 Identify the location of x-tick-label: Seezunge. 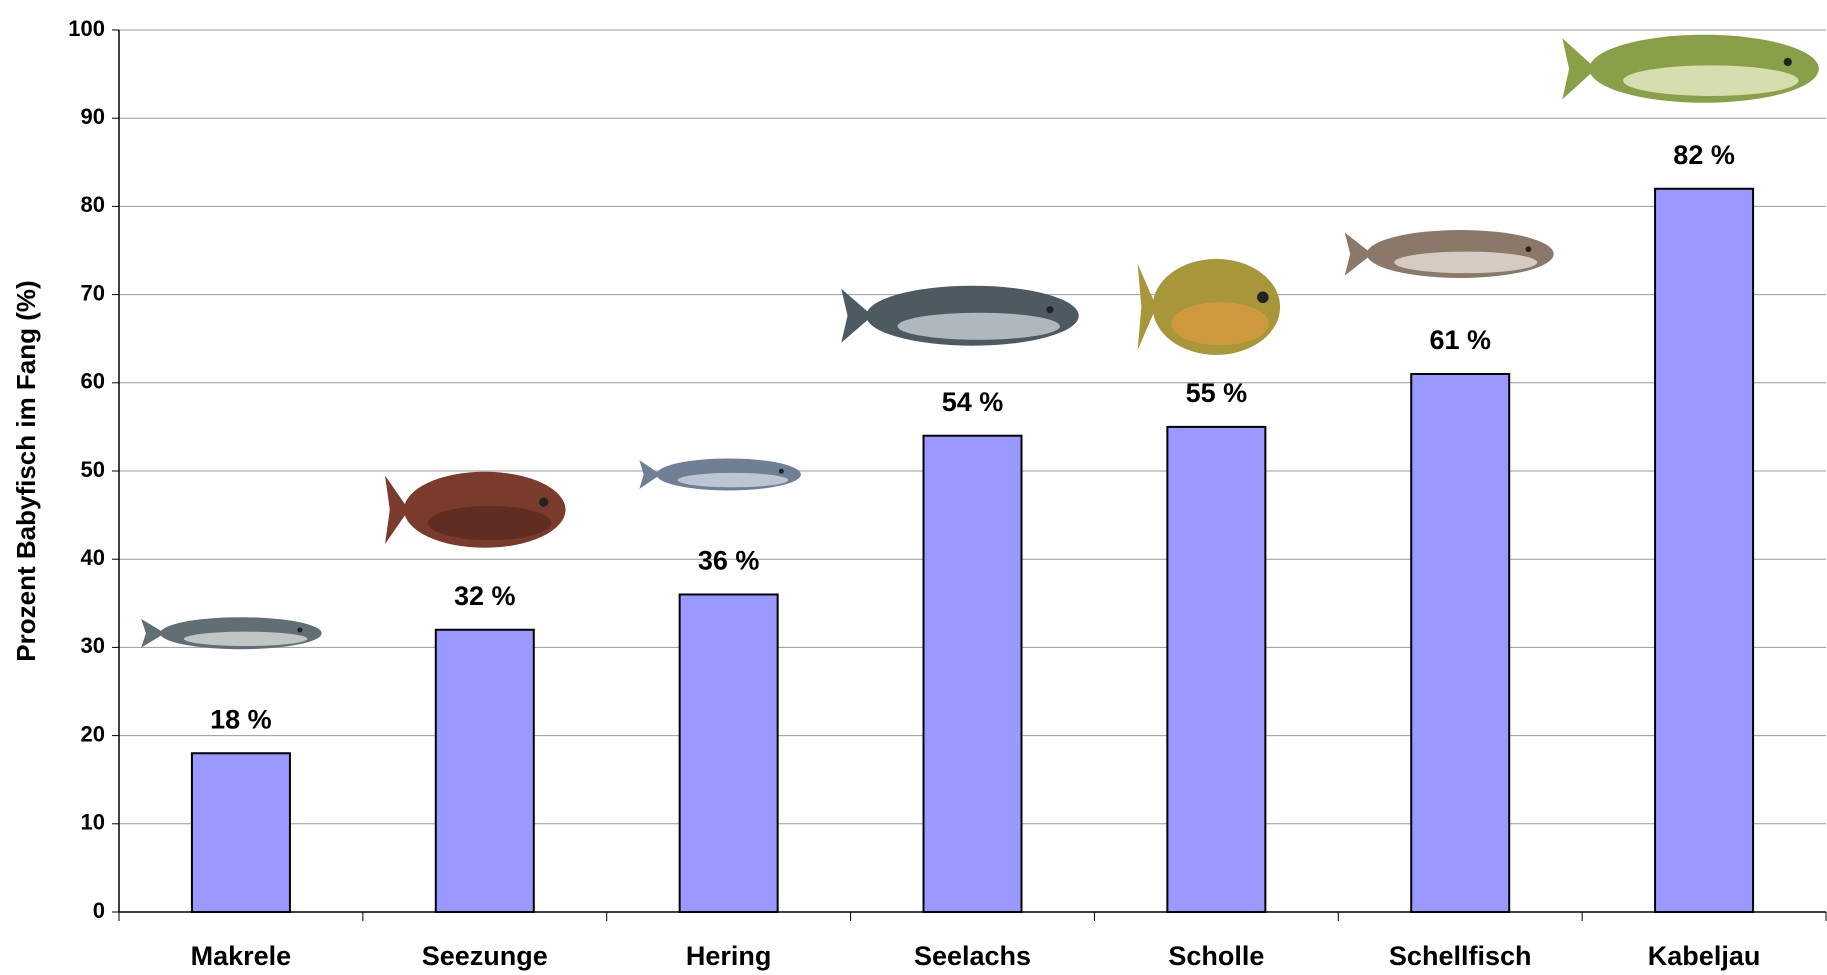
(485, 956).